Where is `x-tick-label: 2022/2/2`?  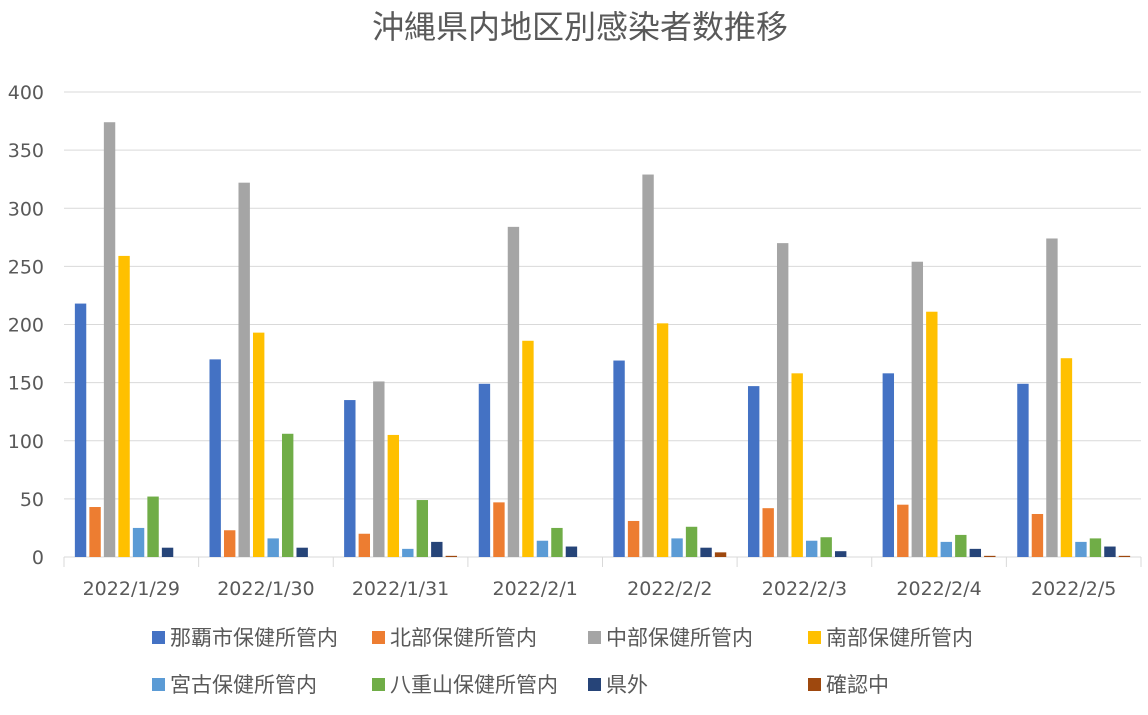
x-tick-label: 2022/2/2 is located at coordinates (669, 589).